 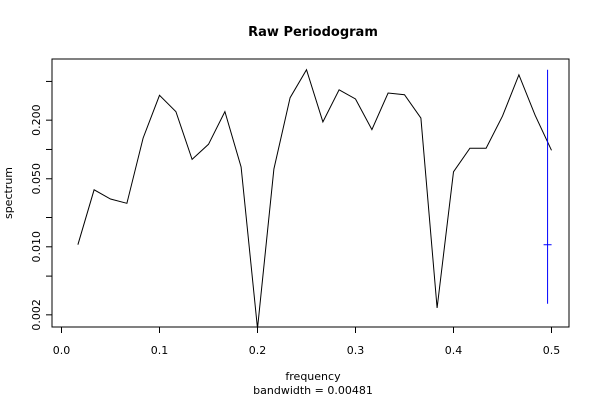 What do you see at coordinates (313, 376) in the screenshot?
I see `x-axis-label: frequency` at bounding box center [313, 376].